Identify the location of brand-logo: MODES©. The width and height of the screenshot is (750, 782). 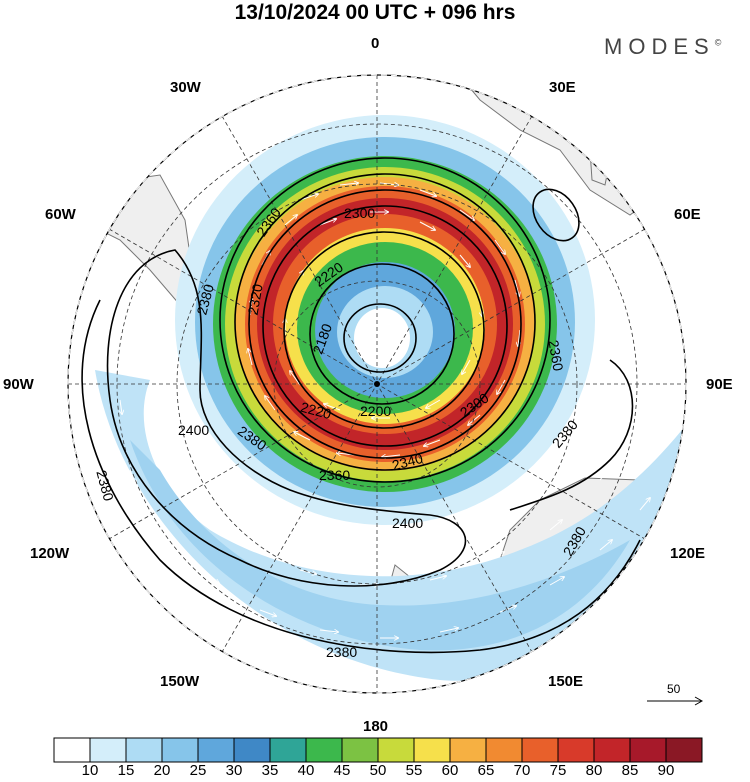
(662, 47).